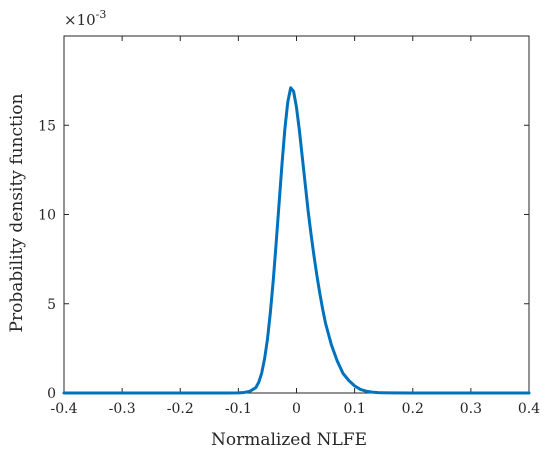 The width and height of the screenshot is (550, 461). I want to click on y-multiplier-base: ×10, so click(80, 20).